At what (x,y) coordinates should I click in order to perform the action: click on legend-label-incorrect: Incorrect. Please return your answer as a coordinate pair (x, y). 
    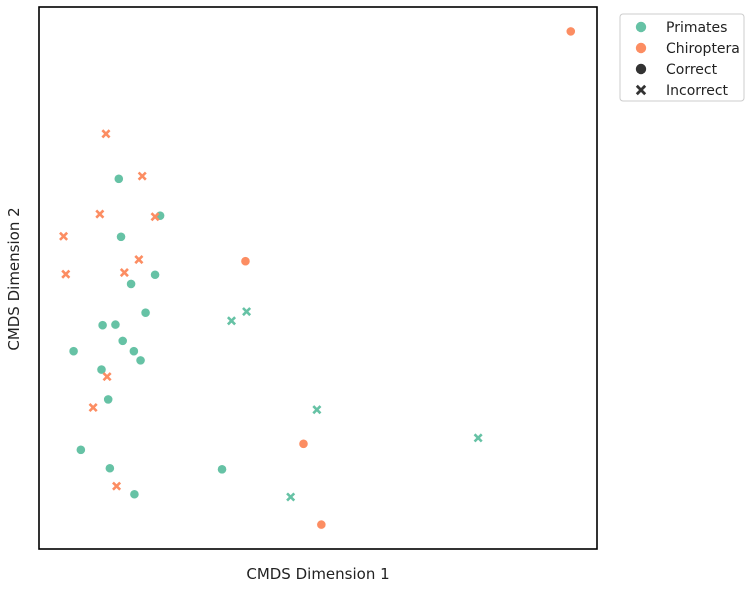
    Looking at the image, I should click on (697, 91).